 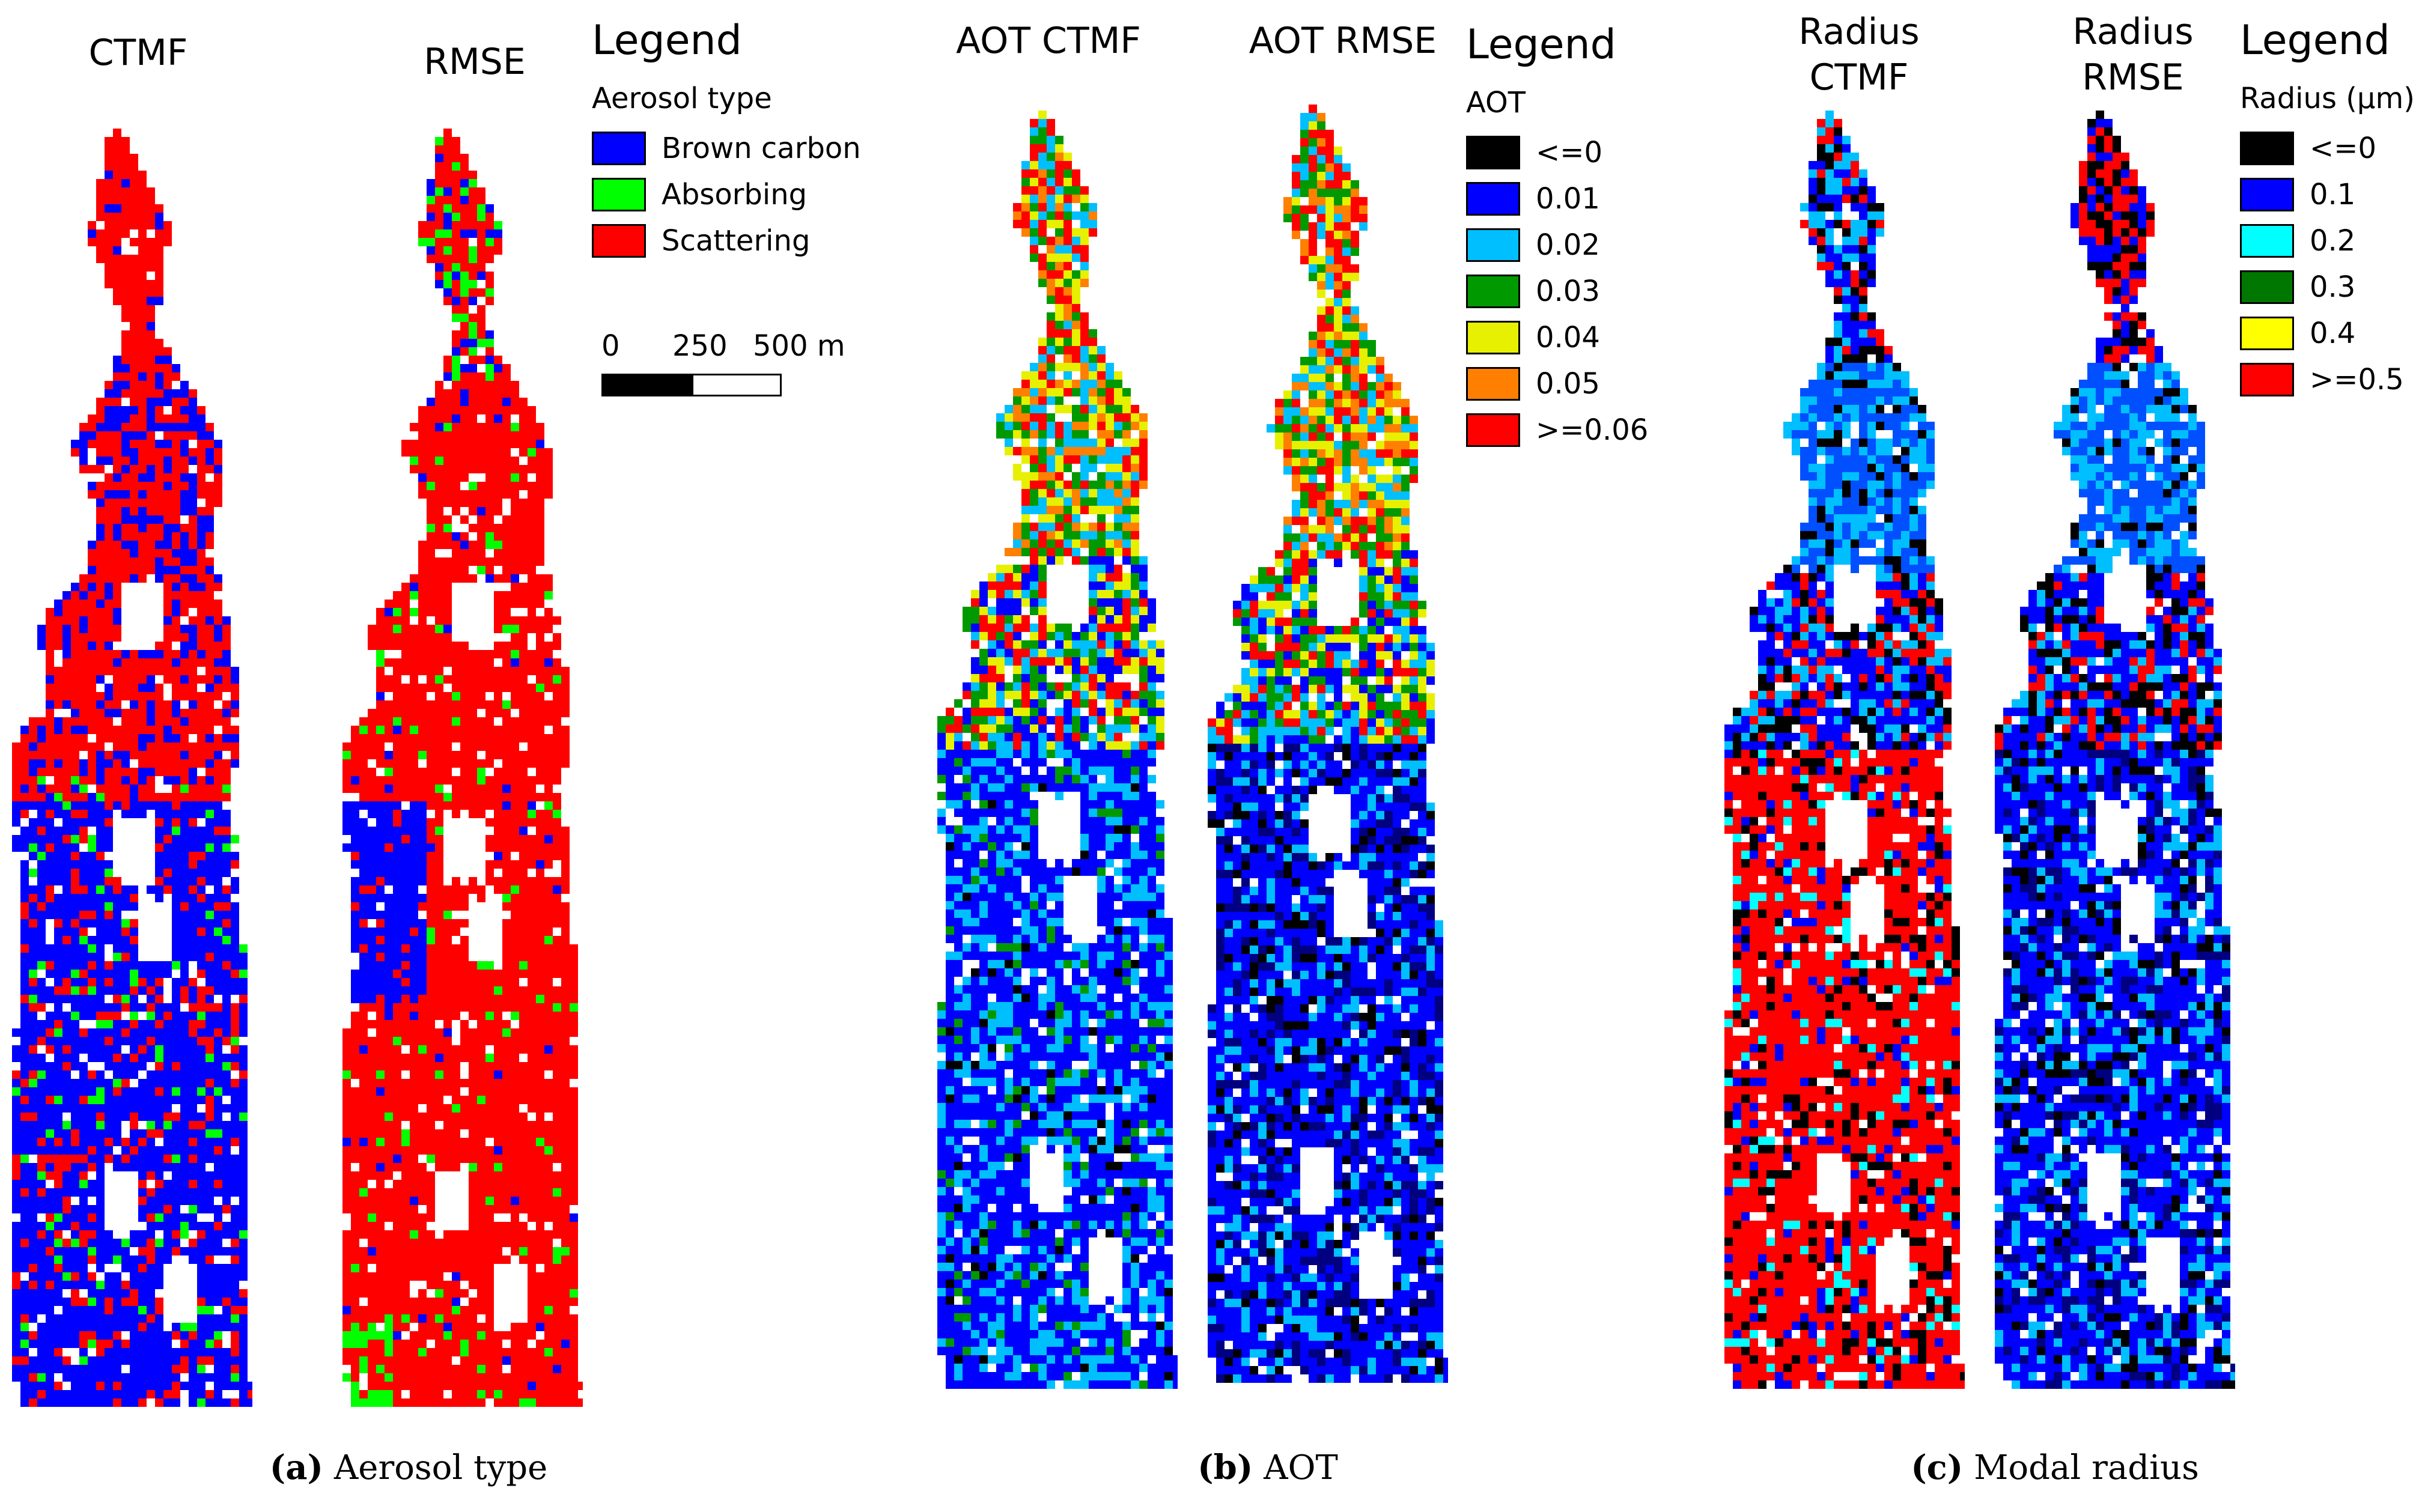 I want to click on legend-c: Legend Radius (µm) <=0 0.1 0.2 0.3 0.4 >=0.5, so click(x=2327, y=210).